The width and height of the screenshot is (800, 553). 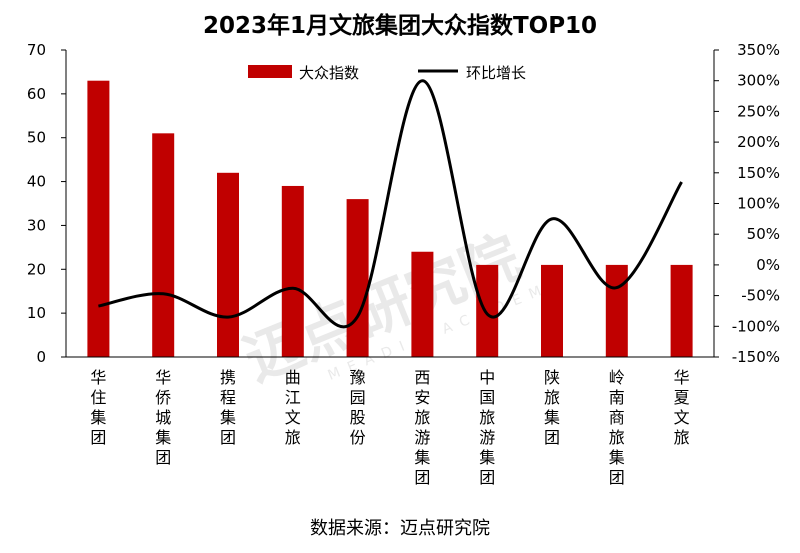 What do you see at coordinates (36, 138) in the screenshot?
I see `left-tick-label: 50` at bounding box center [36, 138].